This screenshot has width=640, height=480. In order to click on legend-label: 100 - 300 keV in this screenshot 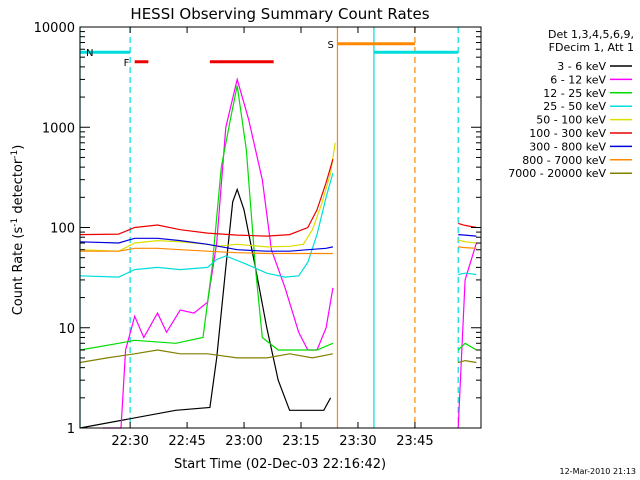, I will do `click(567, 133)`.